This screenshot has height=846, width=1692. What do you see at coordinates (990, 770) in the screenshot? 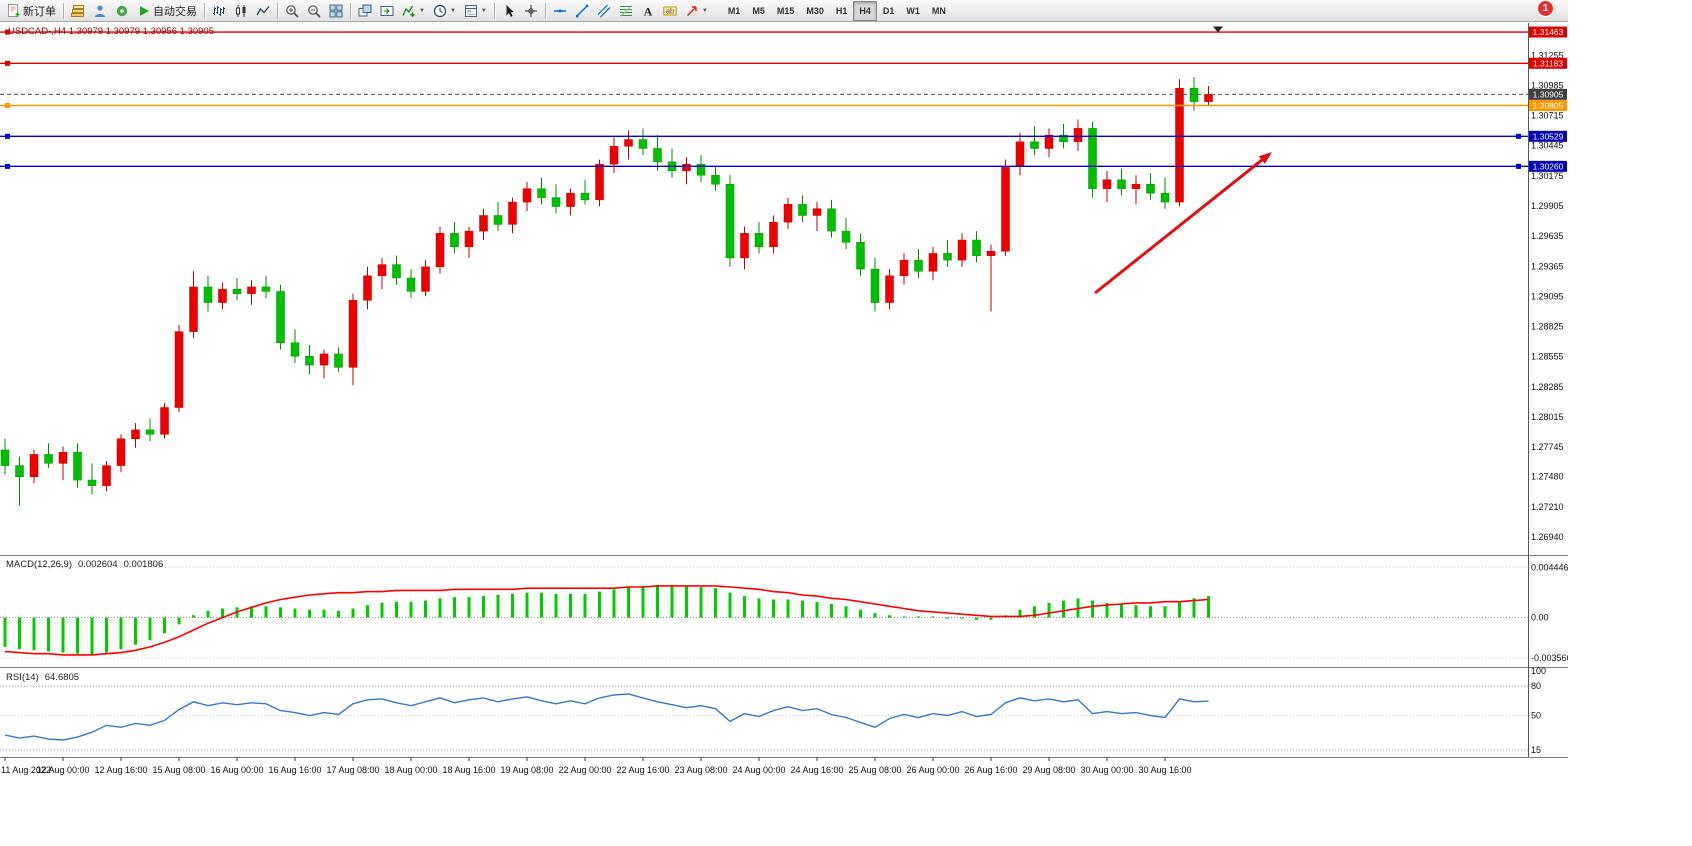
I see `time-axis-label: 26 Aug 16:00` at bounding box center [990, 770].